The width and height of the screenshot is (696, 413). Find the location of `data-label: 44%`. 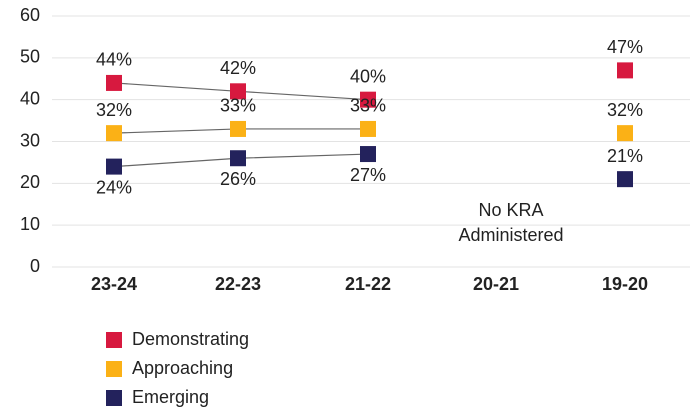

data-label: 44% is located at coordinates (114, 60).